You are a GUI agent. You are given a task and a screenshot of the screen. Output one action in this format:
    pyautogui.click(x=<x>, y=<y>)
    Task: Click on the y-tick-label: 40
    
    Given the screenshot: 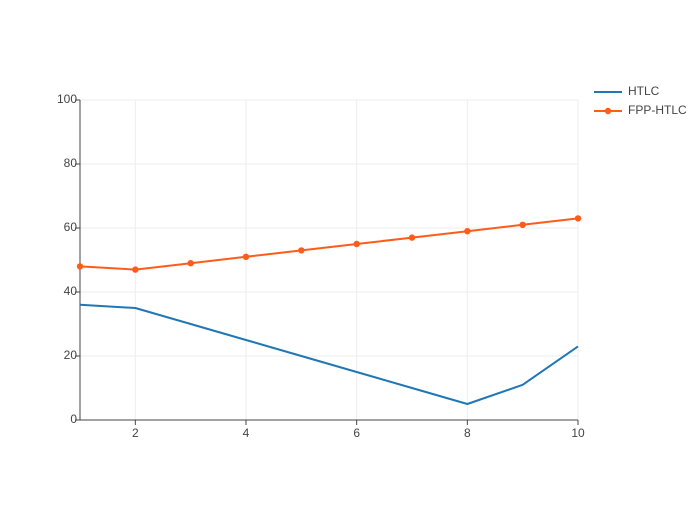 What is the action you would take?
    pyautogui.click(x=71, y=291)
    